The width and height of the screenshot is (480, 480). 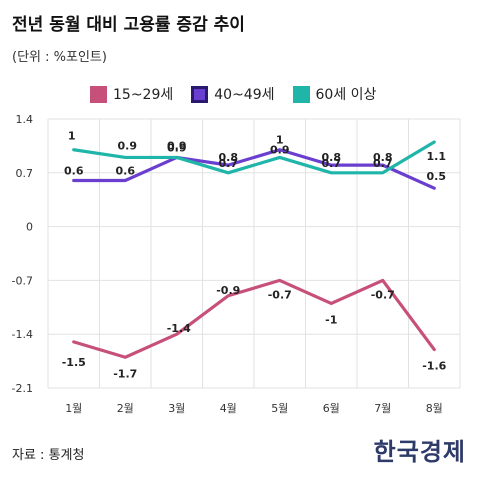 What do you see at coordinates (228, 408) in the screenshot?
I see `x-tick-label: 4월` at bounding box center [228, 408].